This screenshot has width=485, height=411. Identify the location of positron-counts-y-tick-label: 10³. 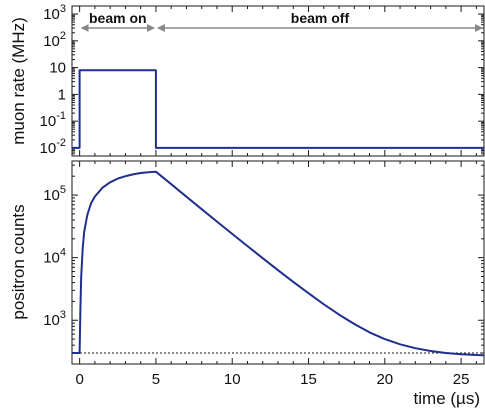
(54, 319).